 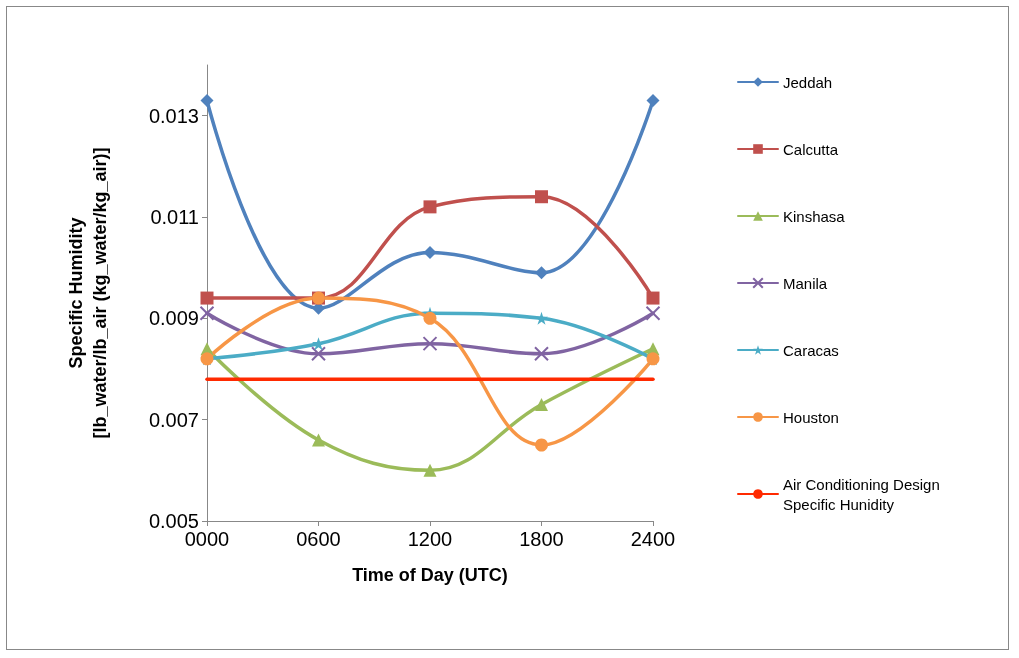 I want to click on y-tick-label: 0.011, so click(x=174, y=217).